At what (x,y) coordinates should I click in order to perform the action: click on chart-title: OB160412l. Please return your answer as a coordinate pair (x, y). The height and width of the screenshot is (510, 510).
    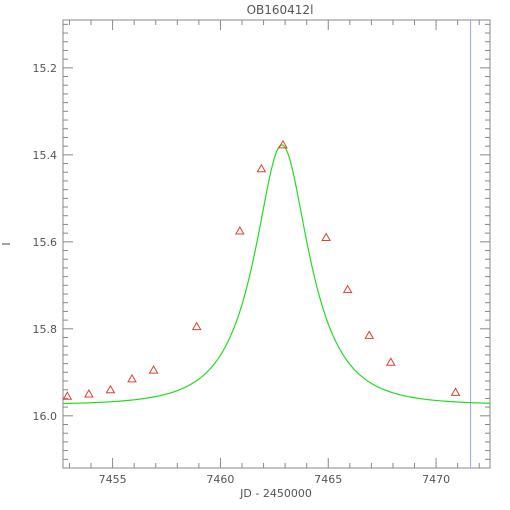
    Looking at the image, I should click on (280, 10).